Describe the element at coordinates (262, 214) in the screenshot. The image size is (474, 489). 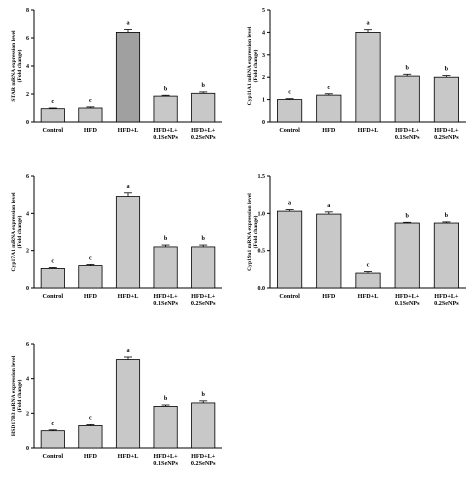
I see `y-tick-label: 1.0` at that location.